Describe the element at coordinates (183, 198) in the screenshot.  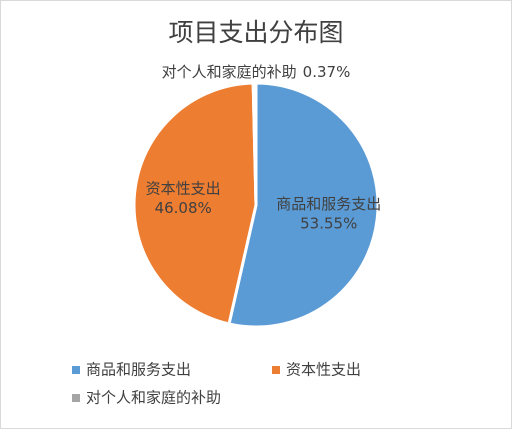
I see `data-label: 资本性支出 46.08%` at that location.